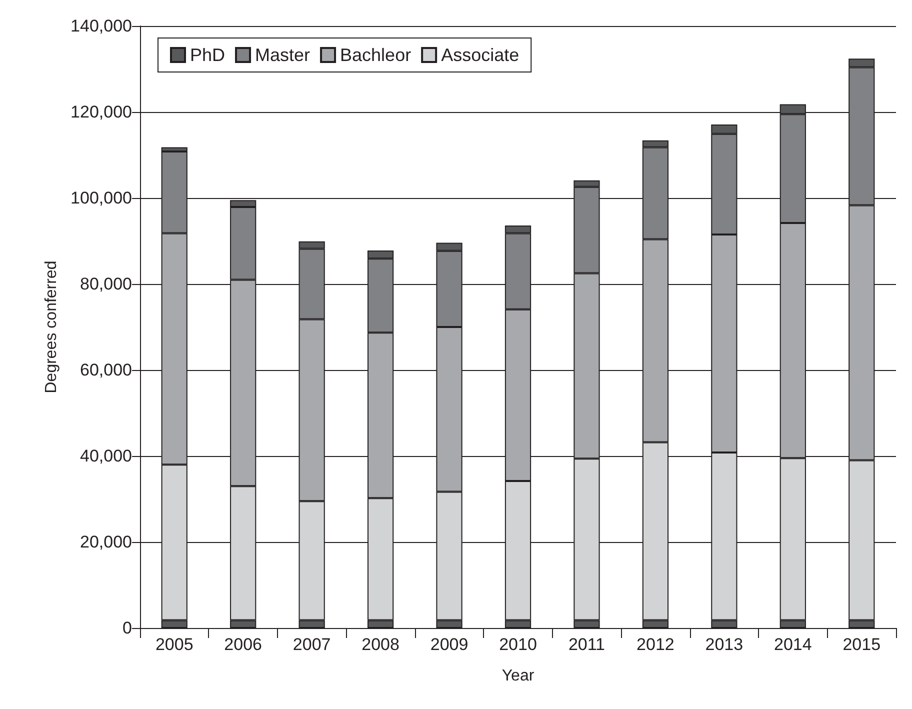 The height and width of the screenshot is (709, 912). Describe the element at coordinates (376, 55) in the screenshot. I see `legend-label: Bachleor` at that location.